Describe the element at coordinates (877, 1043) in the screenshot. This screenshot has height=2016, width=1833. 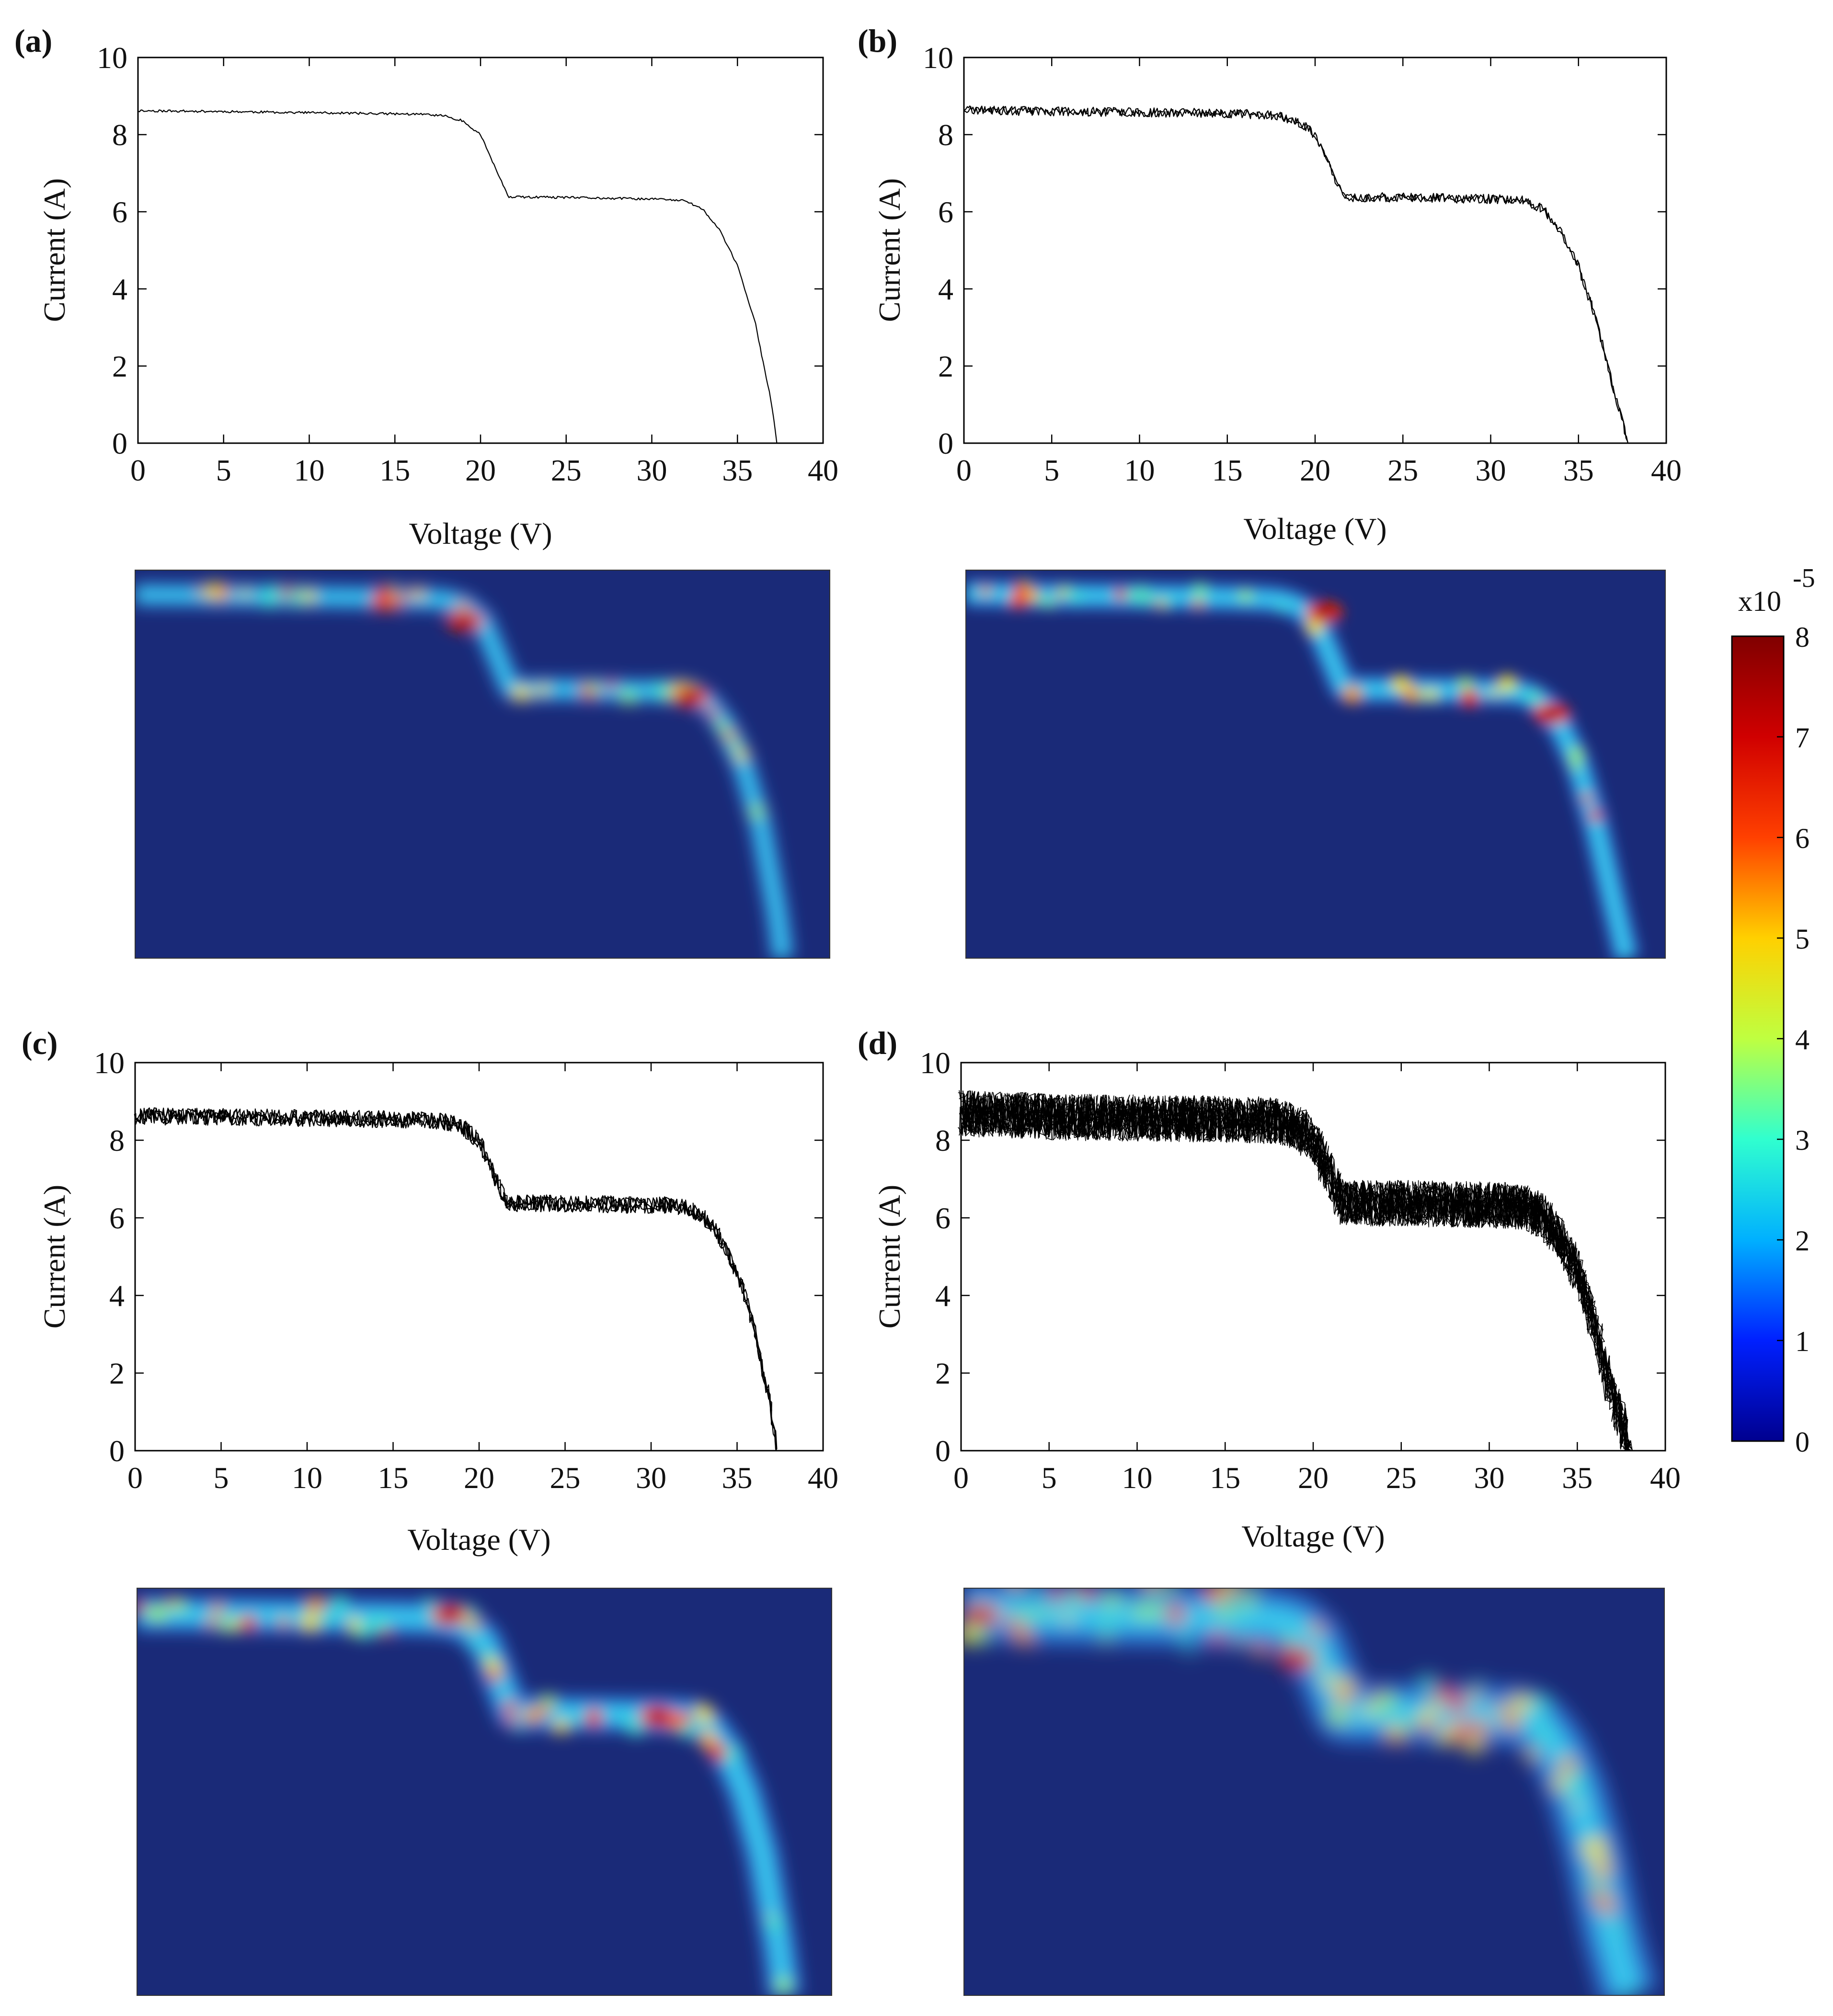
I see `panel-d-label: (d)` at that location.